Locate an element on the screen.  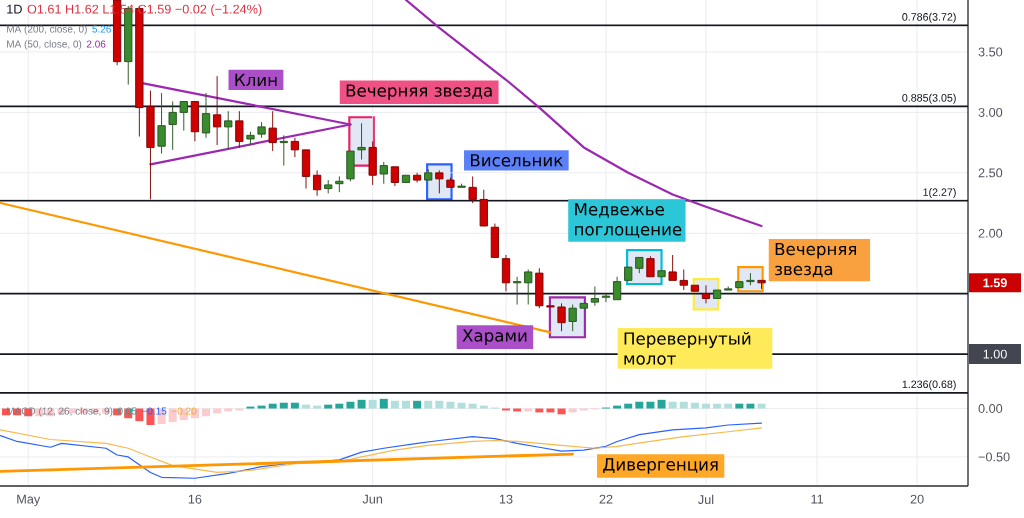
y-tick-label: 3.00 is located at coordinates (990, 112).